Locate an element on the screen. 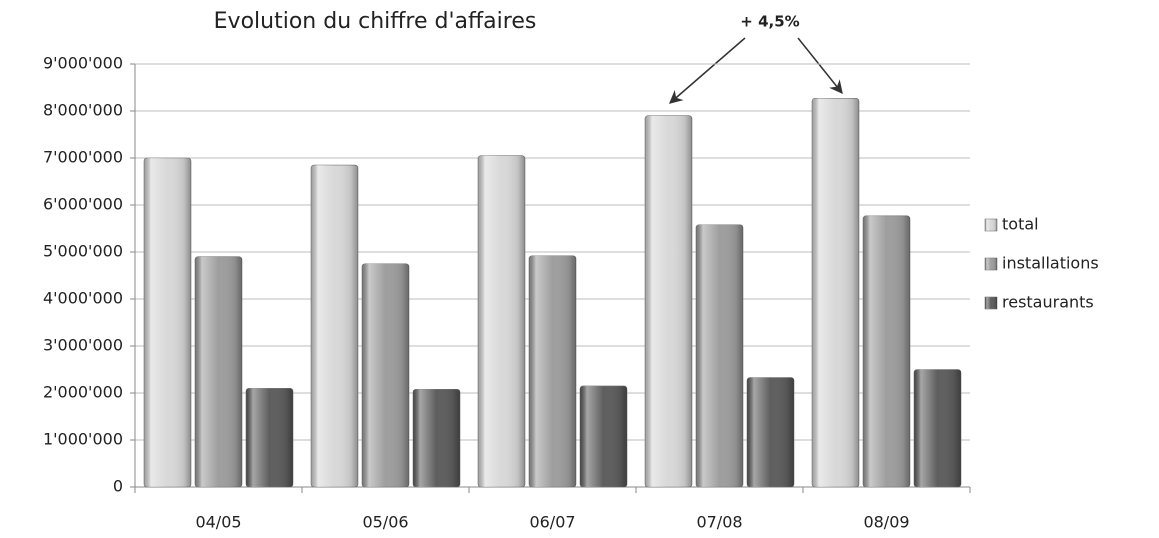  y-tick-label: 2'000'000 is located at coordinates (83, 392).